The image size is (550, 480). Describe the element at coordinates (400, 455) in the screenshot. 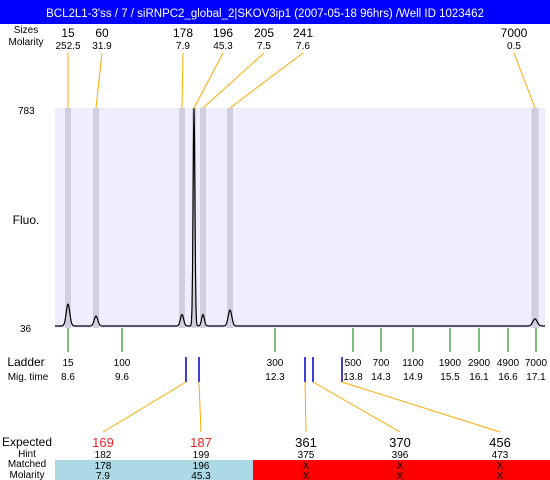

I see `hint-size-label: 396` at that location.